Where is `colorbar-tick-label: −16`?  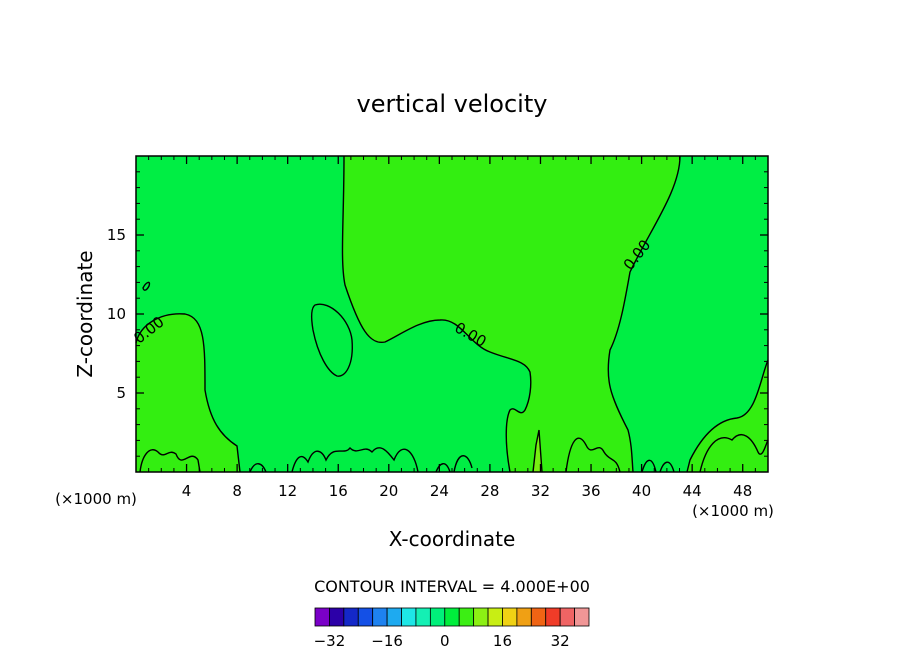 colorbar-tick-label: −16 is located at coordinates (387, 641).